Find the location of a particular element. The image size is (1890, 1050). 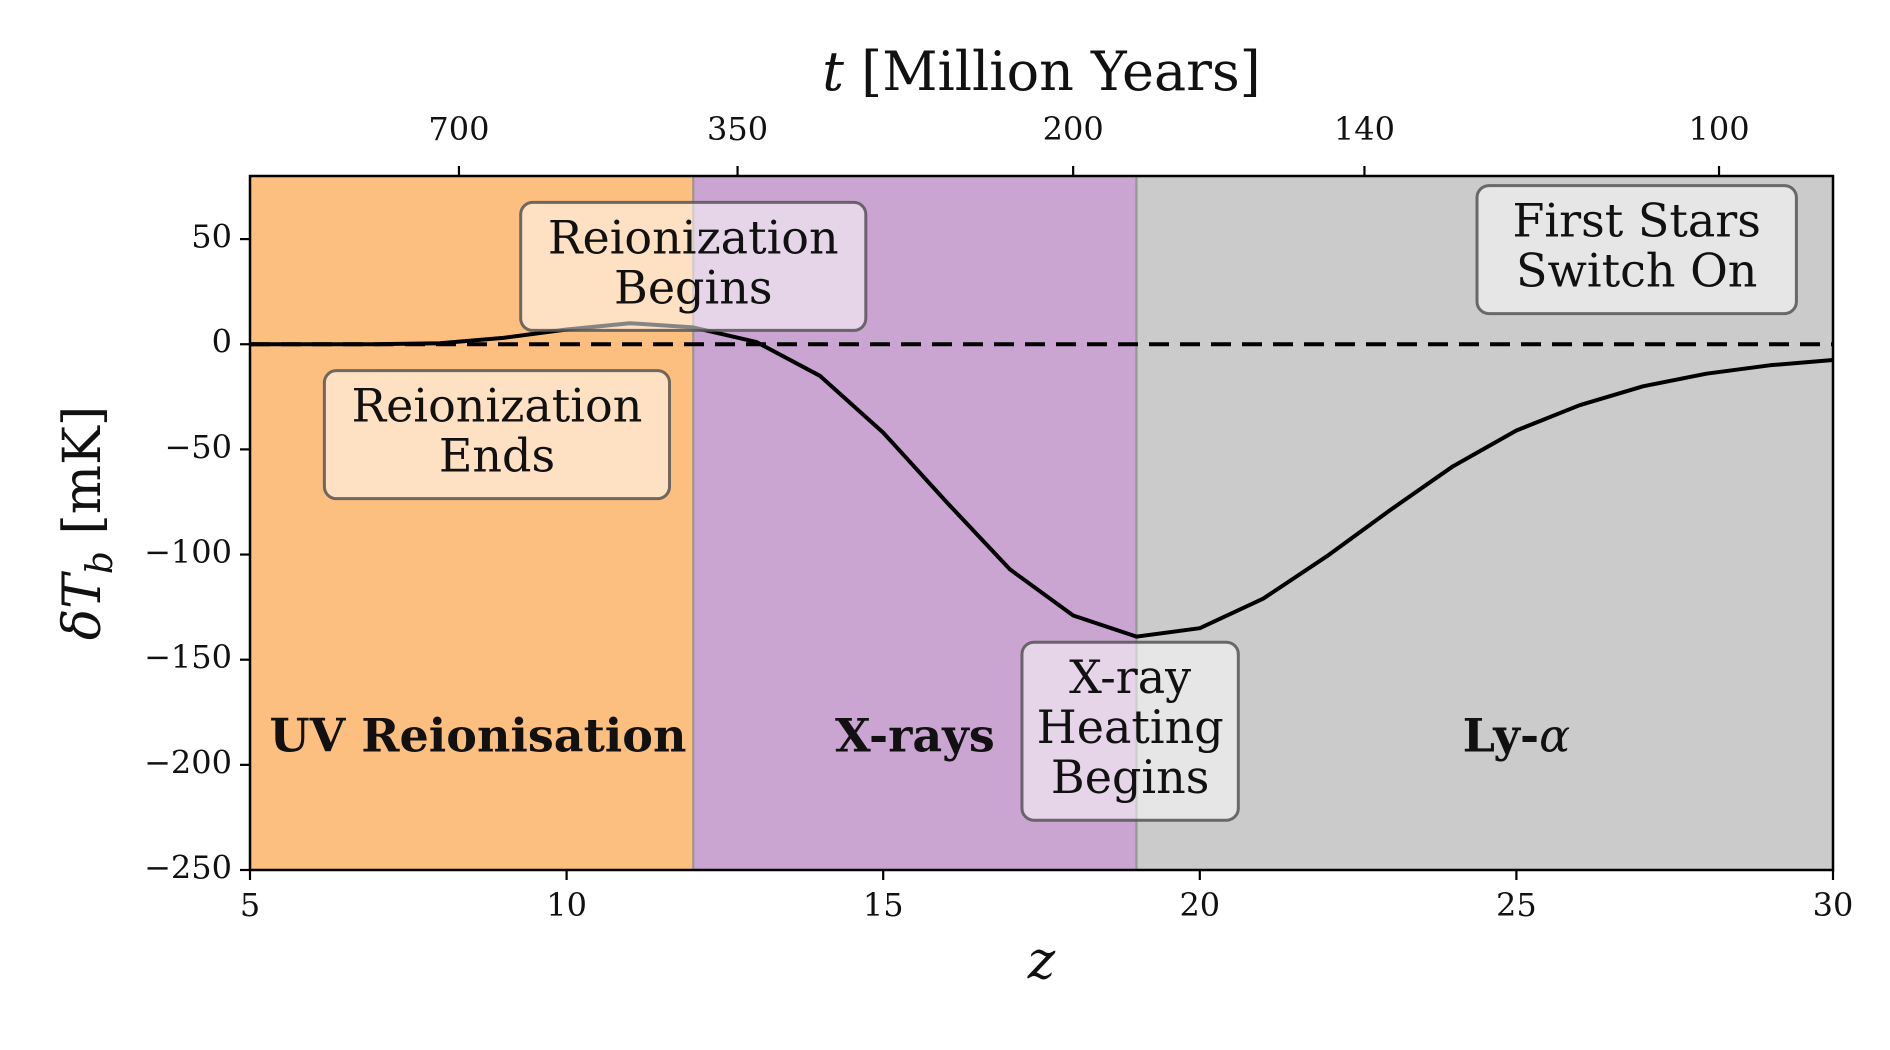

top-tick-label: 700 is located at coordinates (458, 129).